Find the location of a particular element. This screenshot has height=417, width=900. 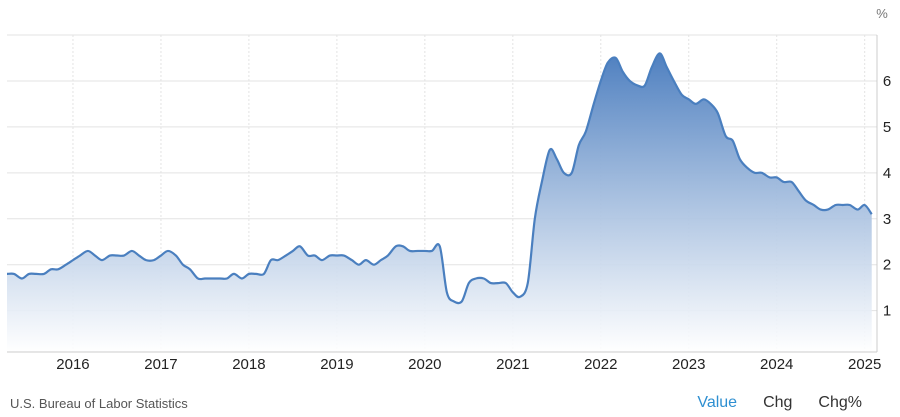

x-tick-label: 2021 is located at coordinates (512, 364).